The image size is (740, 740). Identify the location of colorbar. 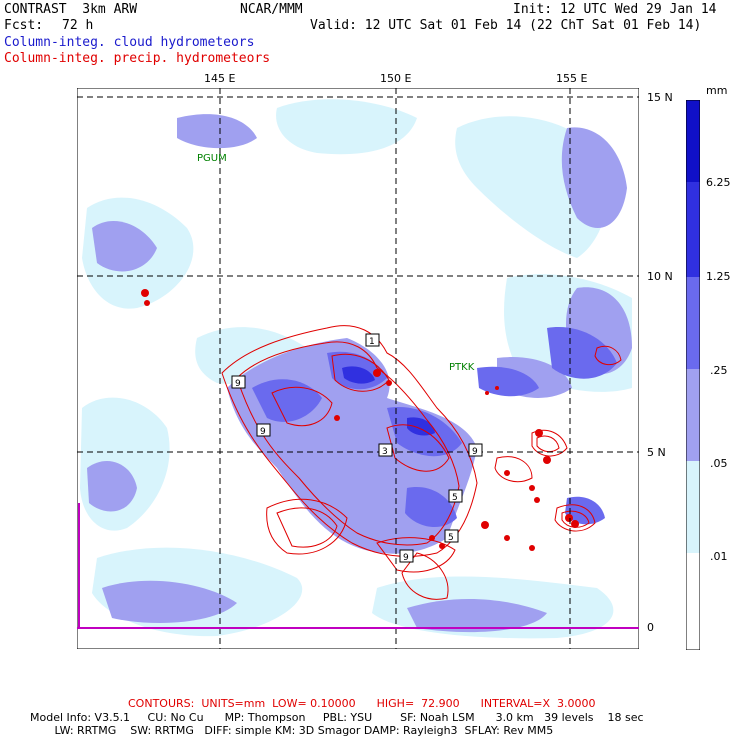
(693, 375).